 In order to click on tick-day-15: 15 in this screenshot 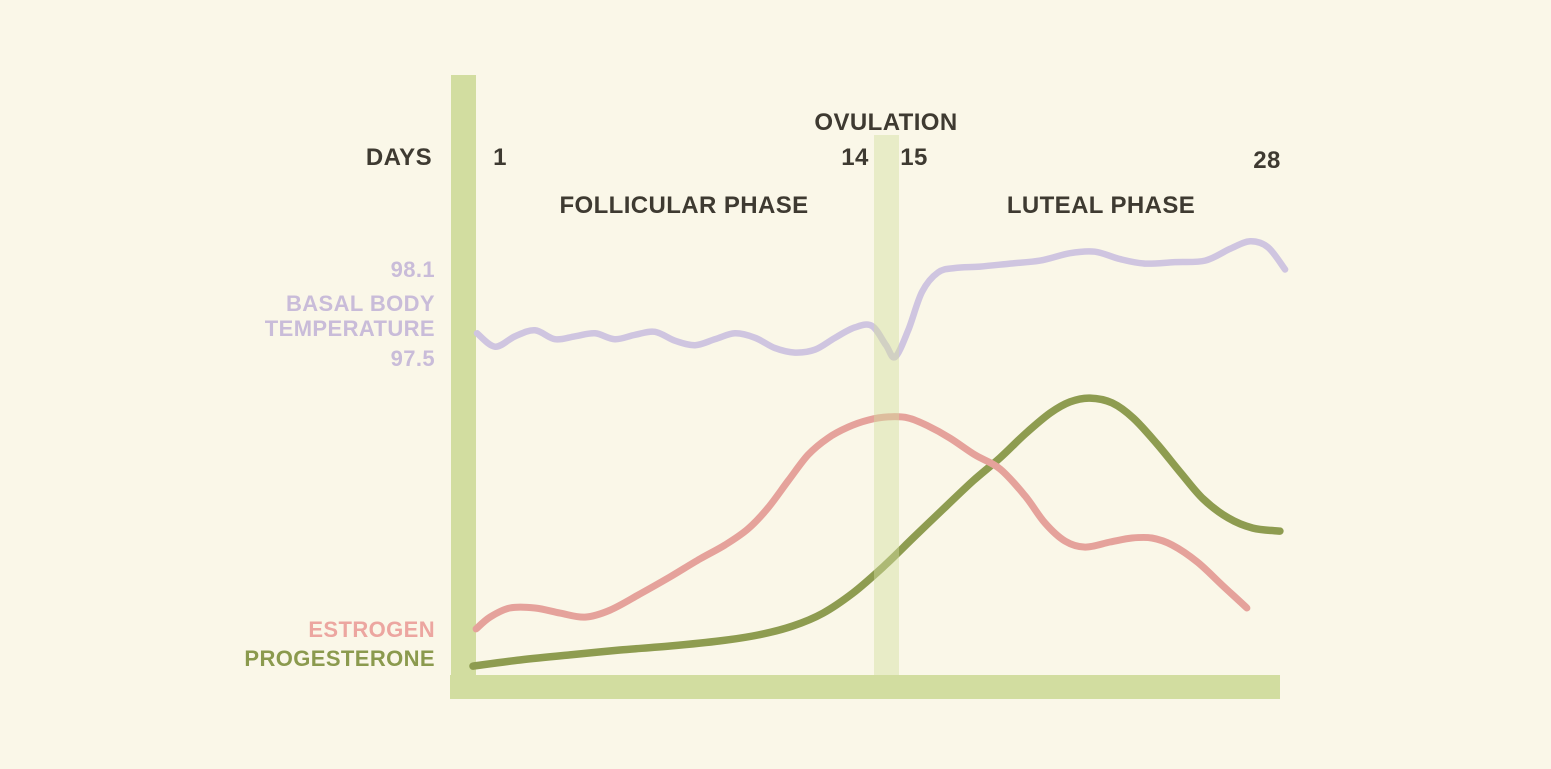, I will do `click(914, 157)`.